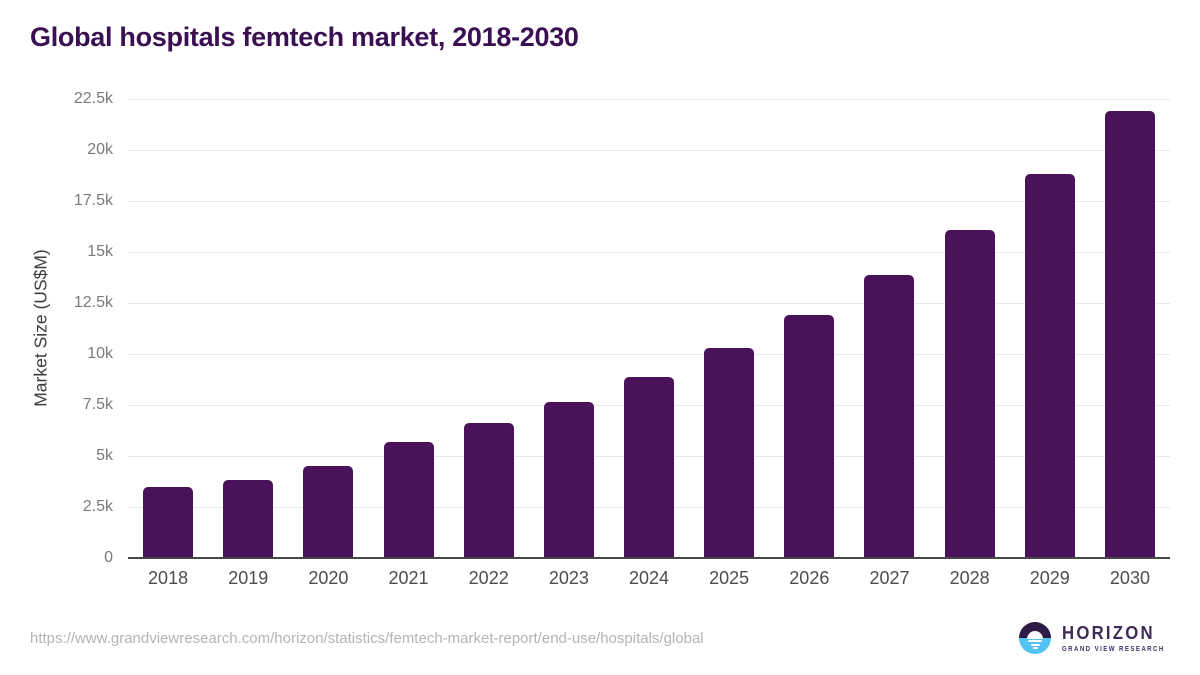 The image size is (1200, 675). I want to click on x-tick-label: 2023, so click(568, 578).